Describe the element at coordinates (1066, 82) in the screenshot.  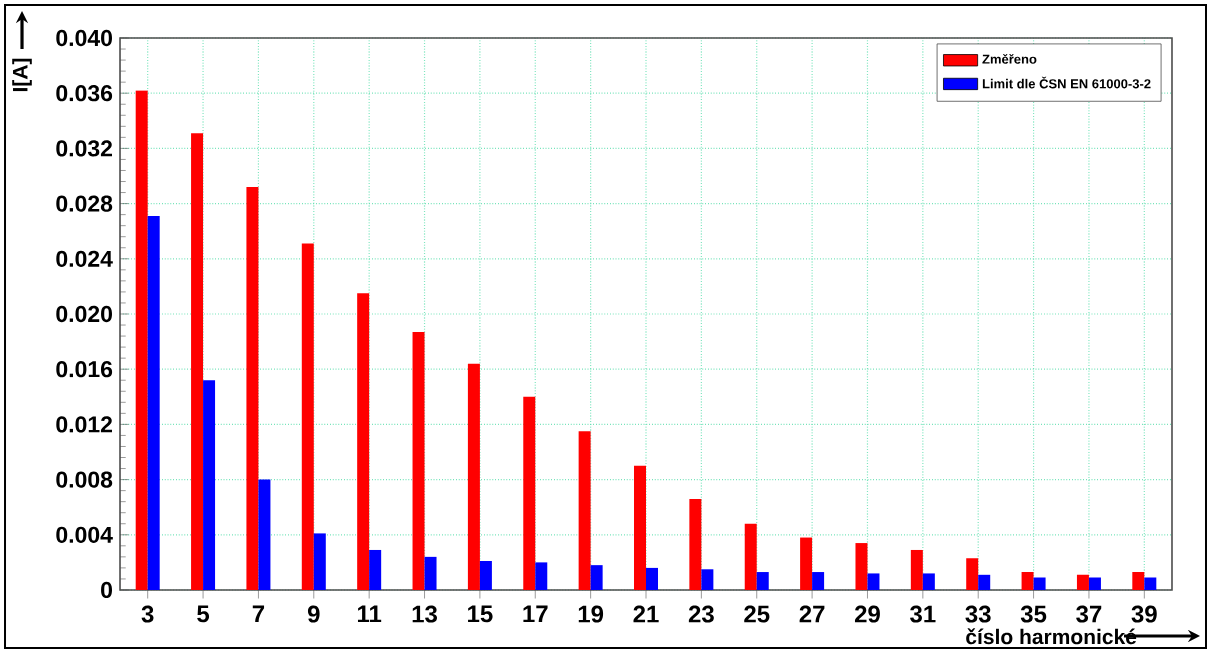
I see `legend-label: Limit dle ČSN EN 61000-3-2` at that location.